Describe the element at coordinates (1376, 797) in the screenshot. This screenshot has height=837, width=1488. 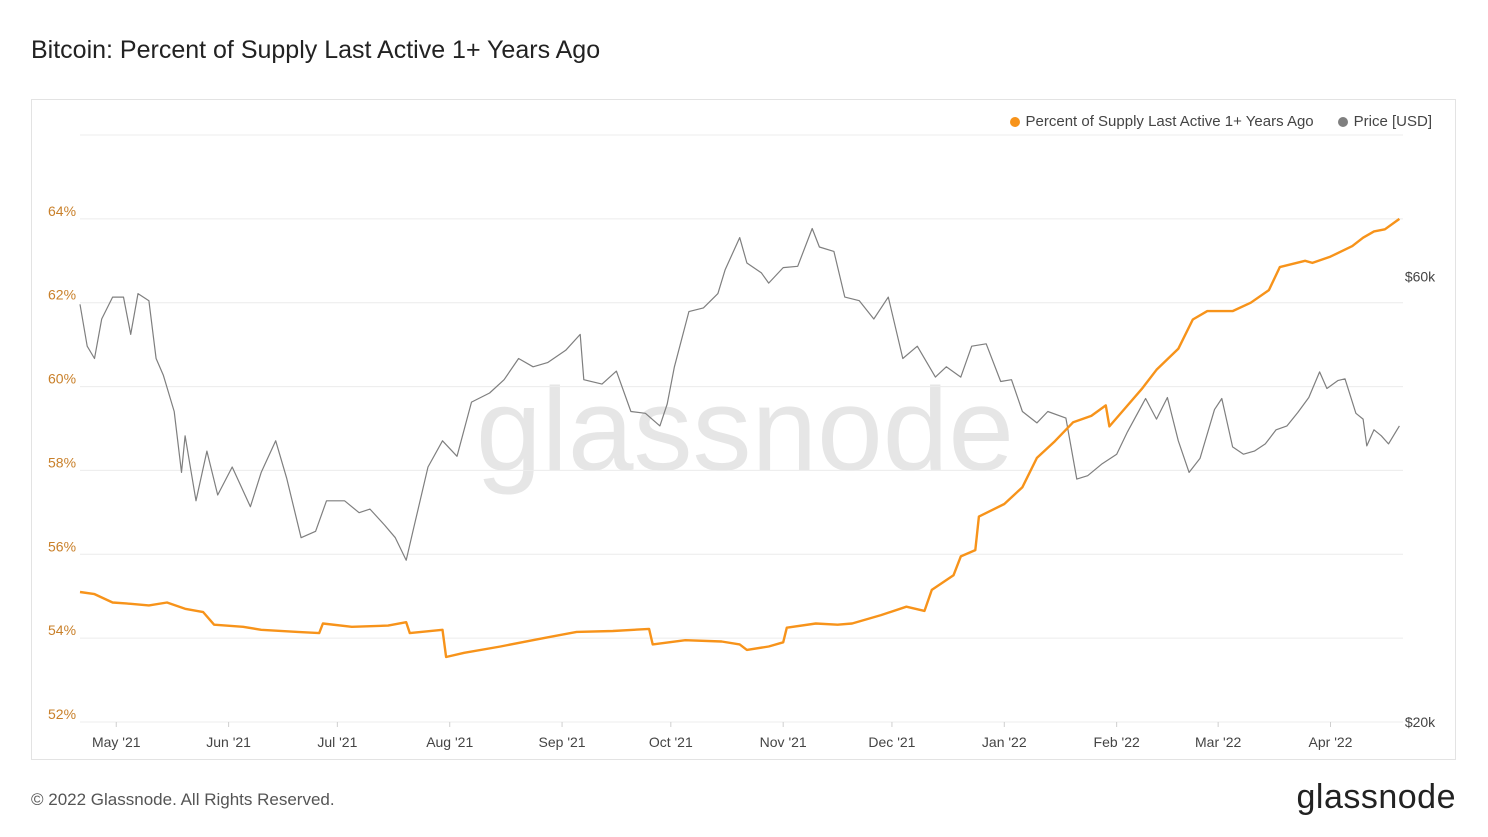
I see `glassnode-logo: glassnode` at that location.